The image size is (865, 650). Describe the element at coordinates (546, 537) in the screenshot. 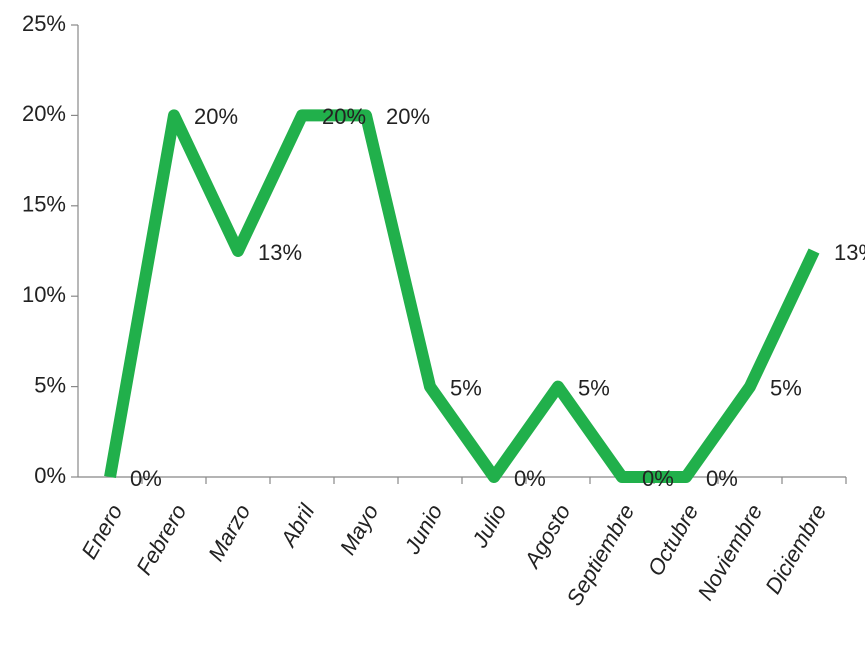

I see `x-tick-label: Agosto` at that location.